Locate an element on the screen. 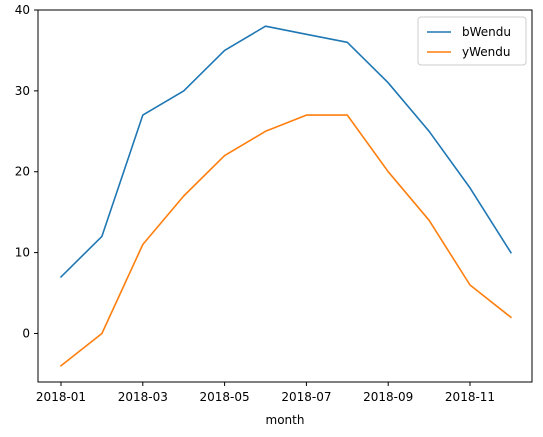  legend-label: bWendu is located at coordinates (486, 32).